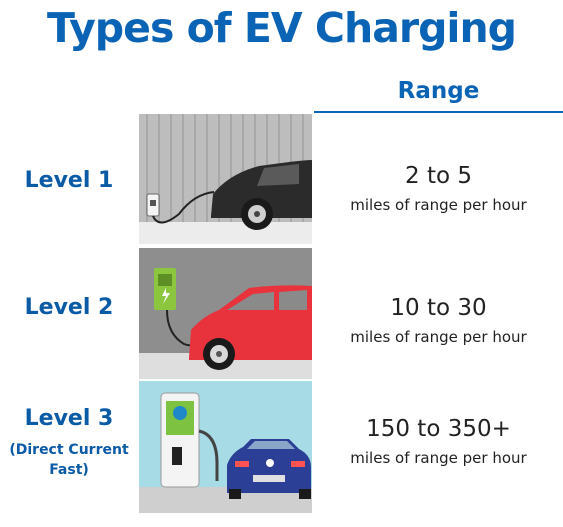  I want to click on level-1-rate-unit: miles of range per hour, so click(438, 205).